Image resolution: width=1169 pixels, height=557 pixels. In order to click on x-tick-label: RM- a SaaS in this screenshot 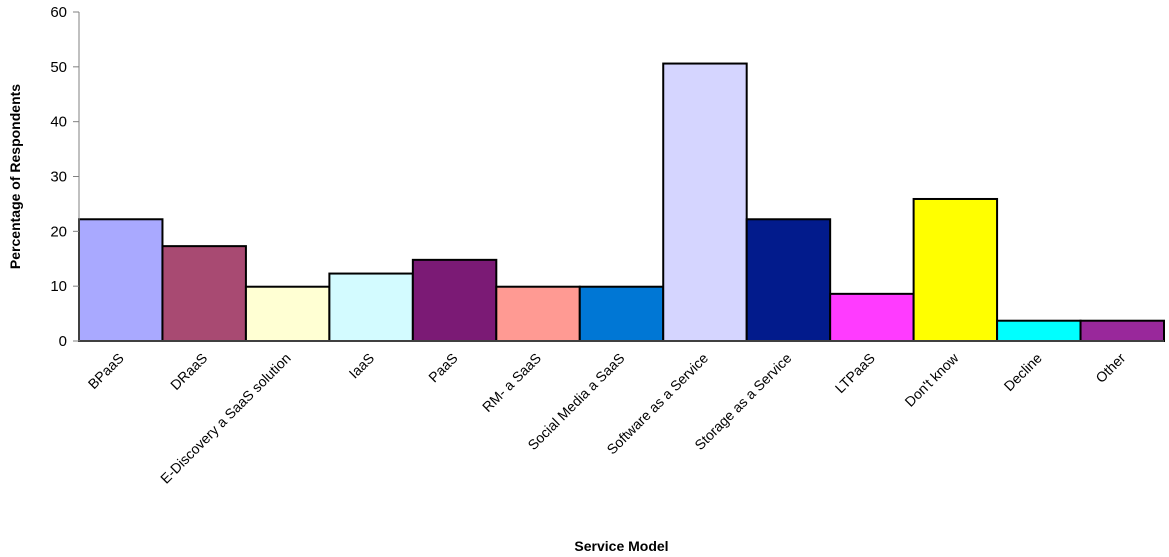, I will do `click(511, 382)`.